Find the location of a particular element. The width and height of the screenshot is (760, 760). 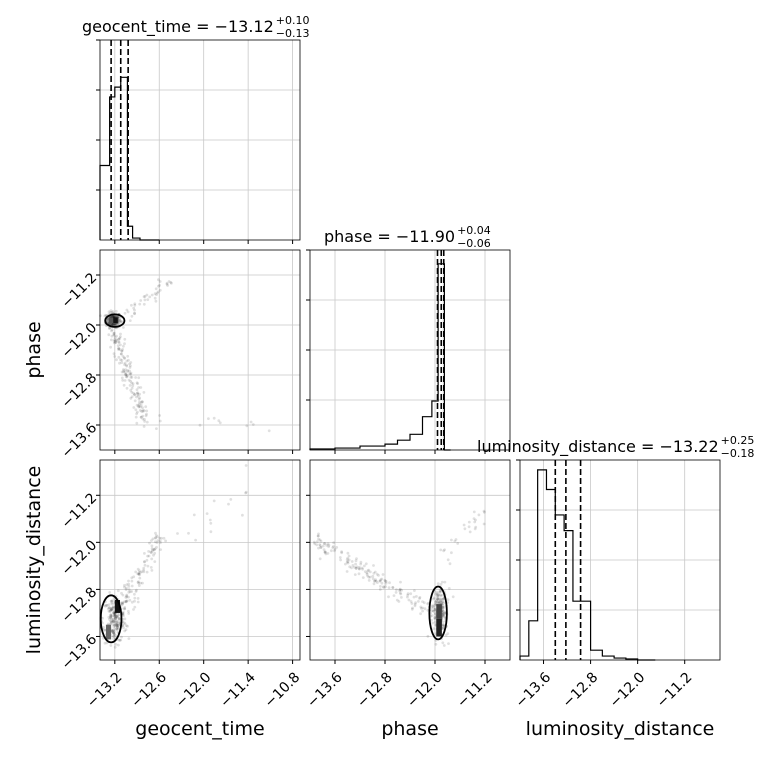

x-tick-label: −13.6 is located at coordinates (534, 690).